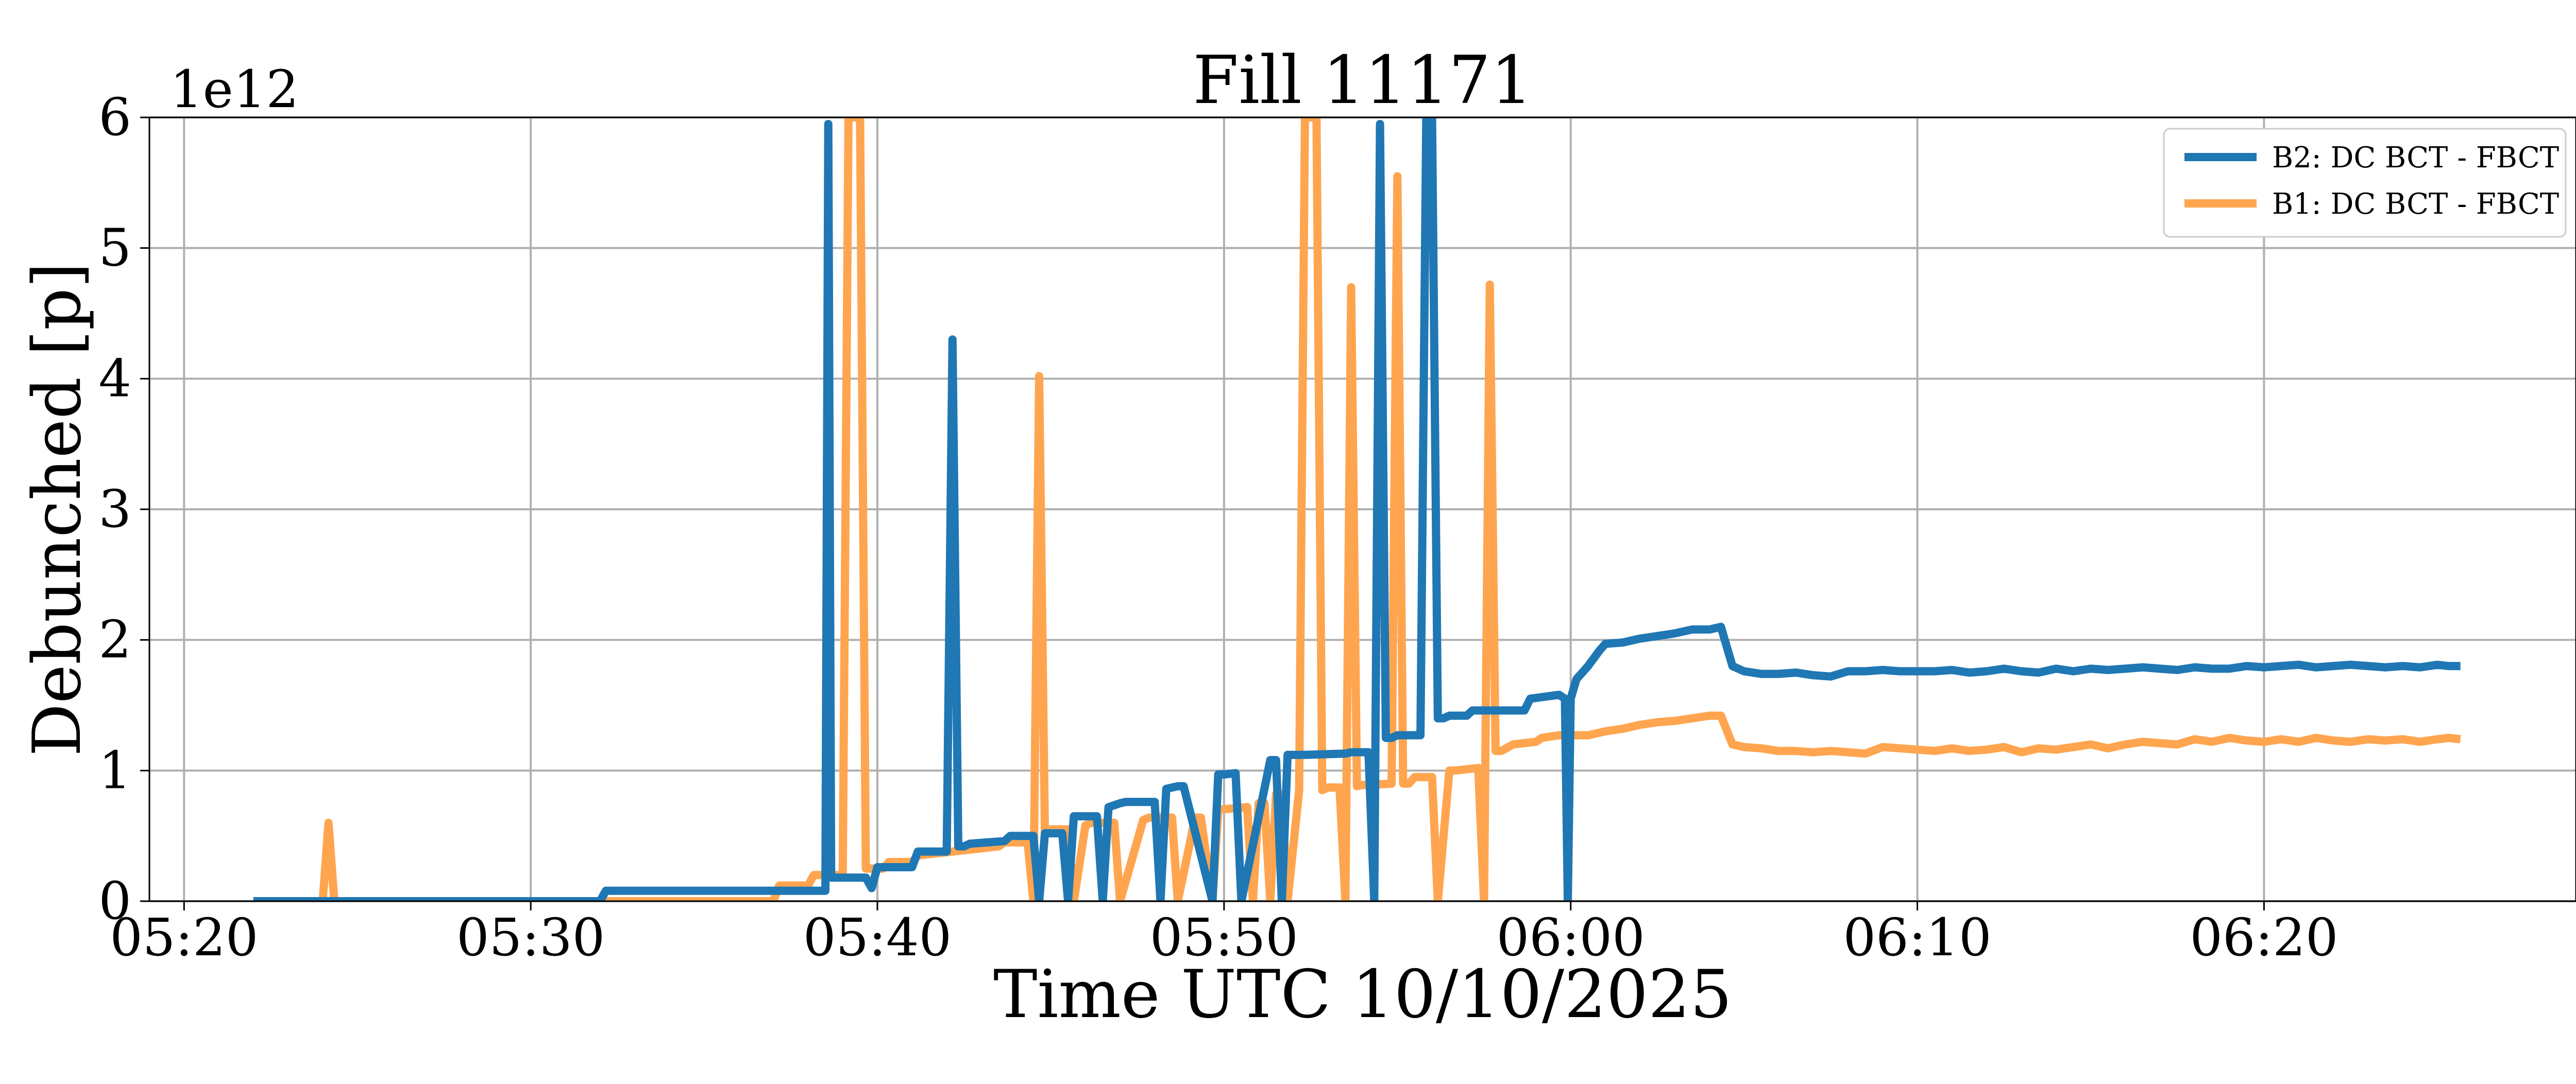 This screenshot has height=1084, width=2576. Describe the element at coordinates (114, 640) in the screenshot. I see `y-tick-label: 2` at that location.